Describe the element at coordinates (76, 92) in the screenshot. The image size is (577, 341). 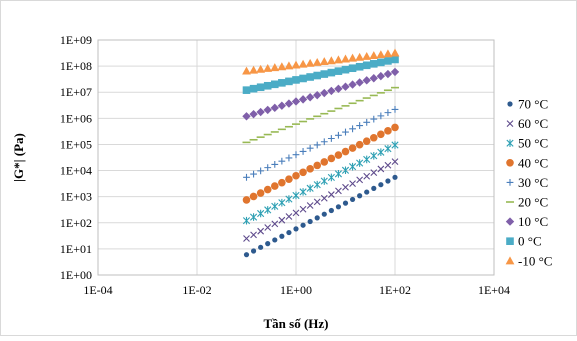
I see `y-tick-label: 1E+07` at that location.